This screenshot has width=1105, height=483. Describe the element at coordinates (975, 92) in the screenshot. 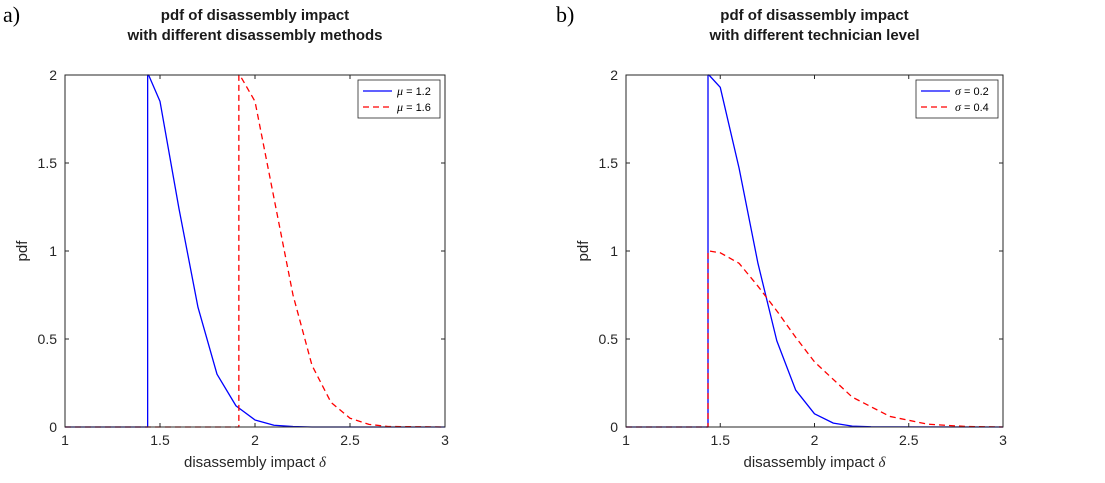

I see `legend-value: = 0.2` at that location.